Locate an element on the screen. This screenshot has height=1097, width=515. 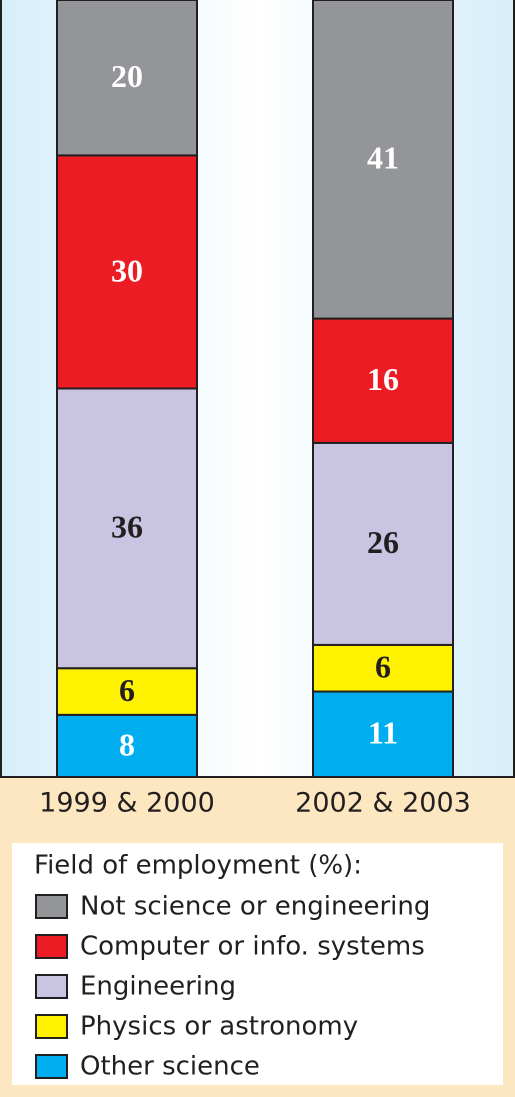
data-label: 36 is located at coordinates (127, 527).